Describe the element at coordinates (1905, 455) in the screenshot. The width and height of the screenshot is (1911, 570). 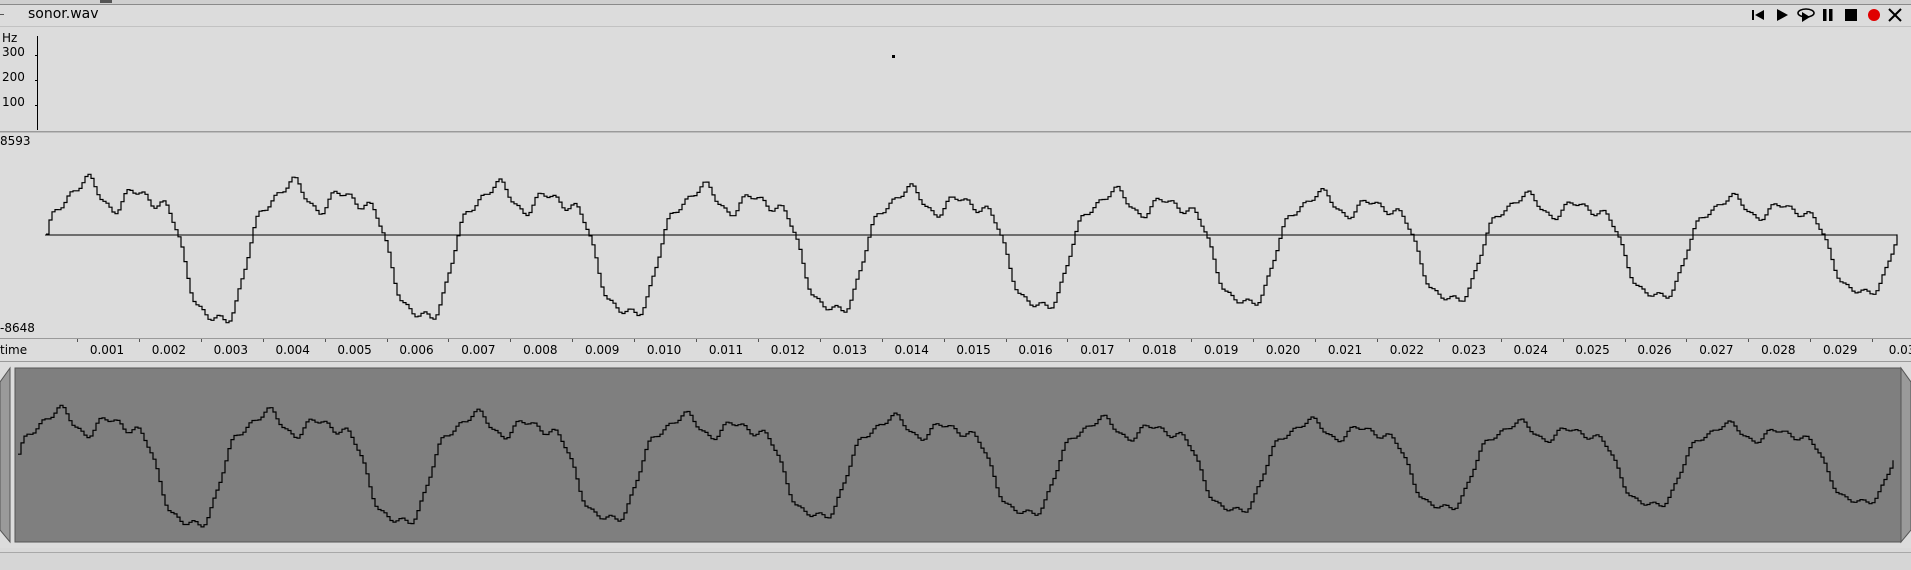
I see `right-scroll-arrow` at that location.